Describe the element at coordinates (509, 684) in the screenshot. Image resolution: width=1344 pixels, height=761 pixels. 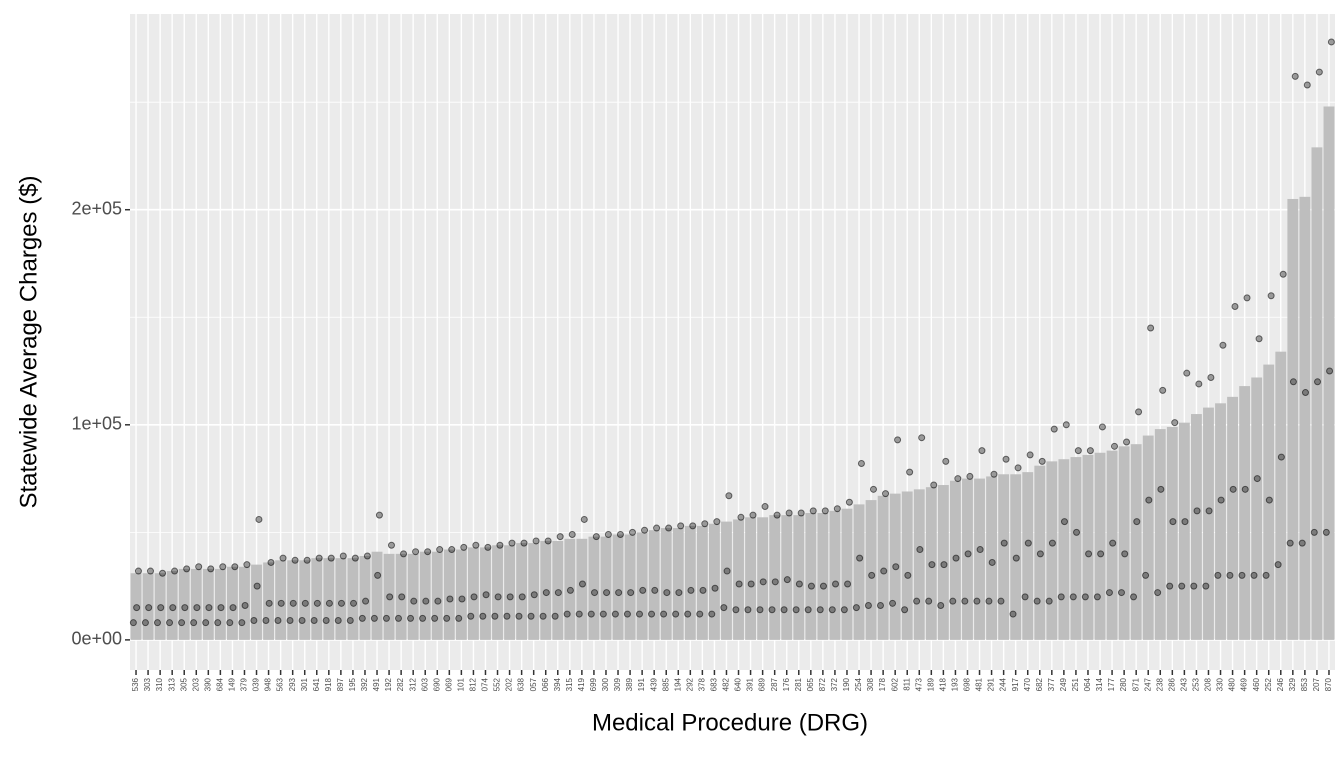
I see `x-tick-label: 202` at that location.